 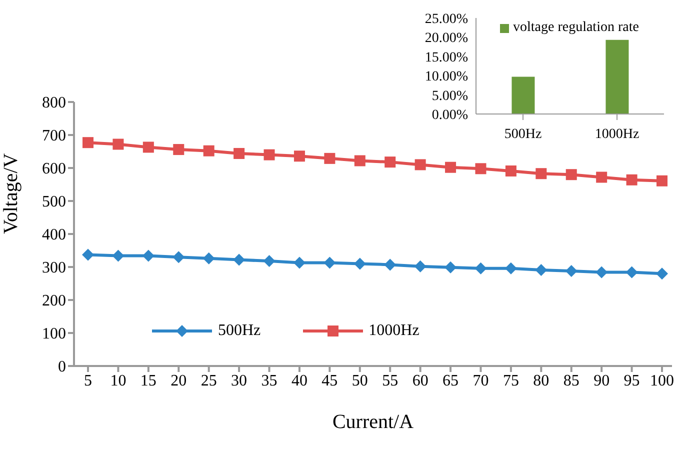 I want to click on x-tick-label: 90, so click(x=602, y=381).